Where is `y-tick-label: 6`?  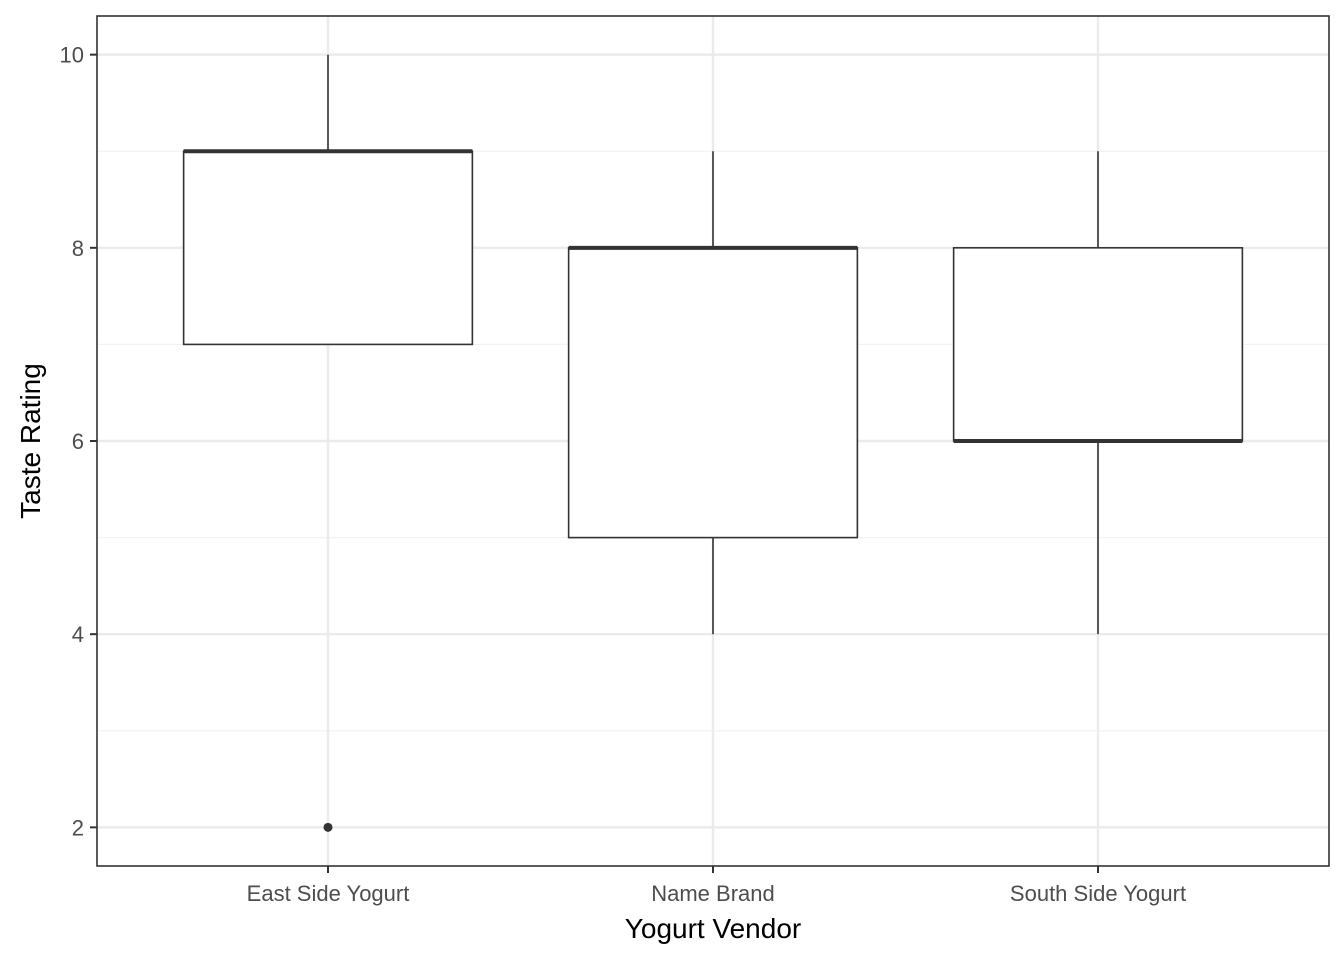
y-tick-label: 6 is located at coordinates (78, 441).